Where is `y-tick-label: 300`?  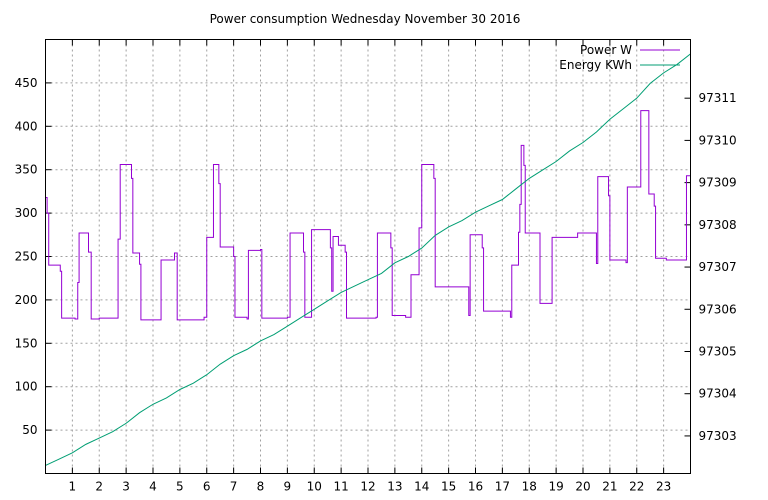 y-tick-label: 300 is located at coordinates (26, 213).